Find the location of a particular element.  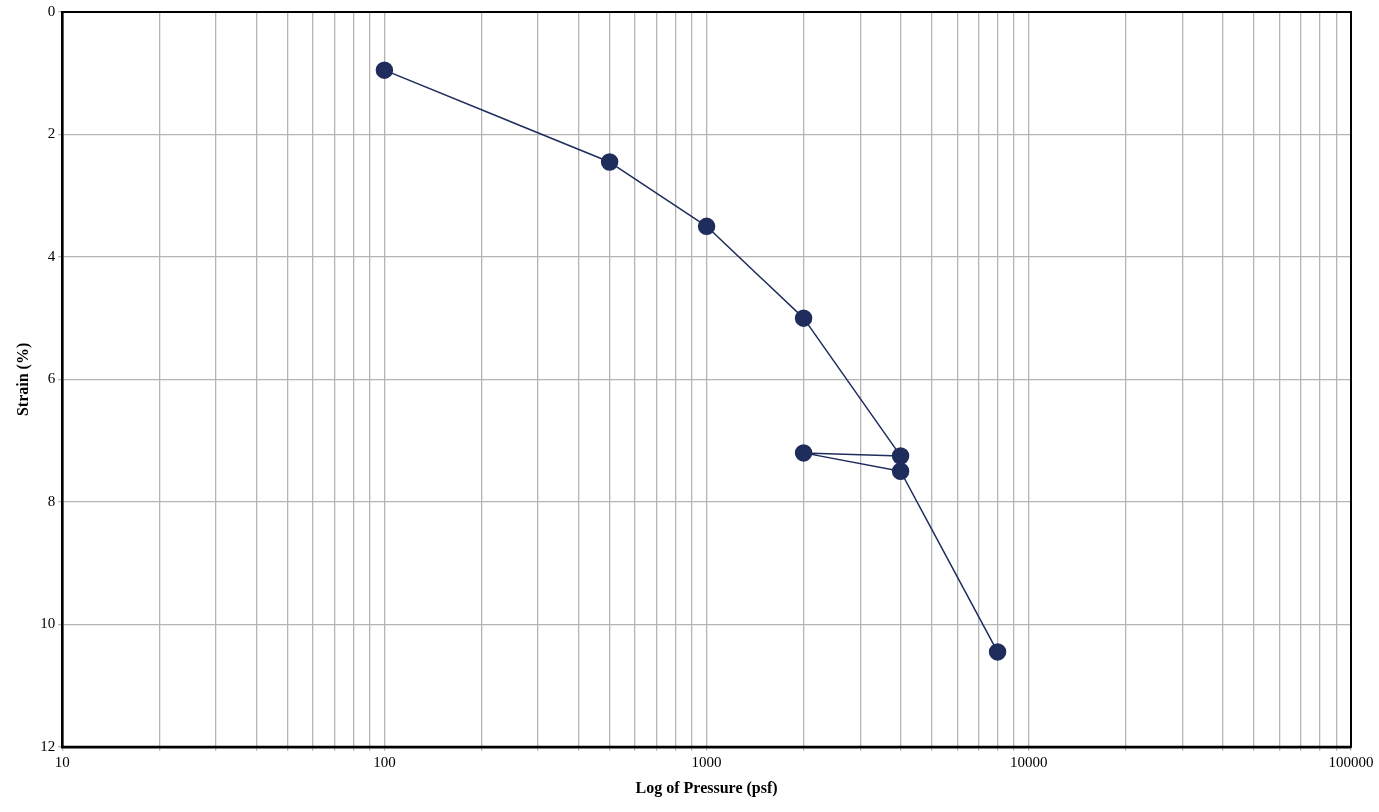

y-tick-label: 12 is located at coordinates (48, 745).